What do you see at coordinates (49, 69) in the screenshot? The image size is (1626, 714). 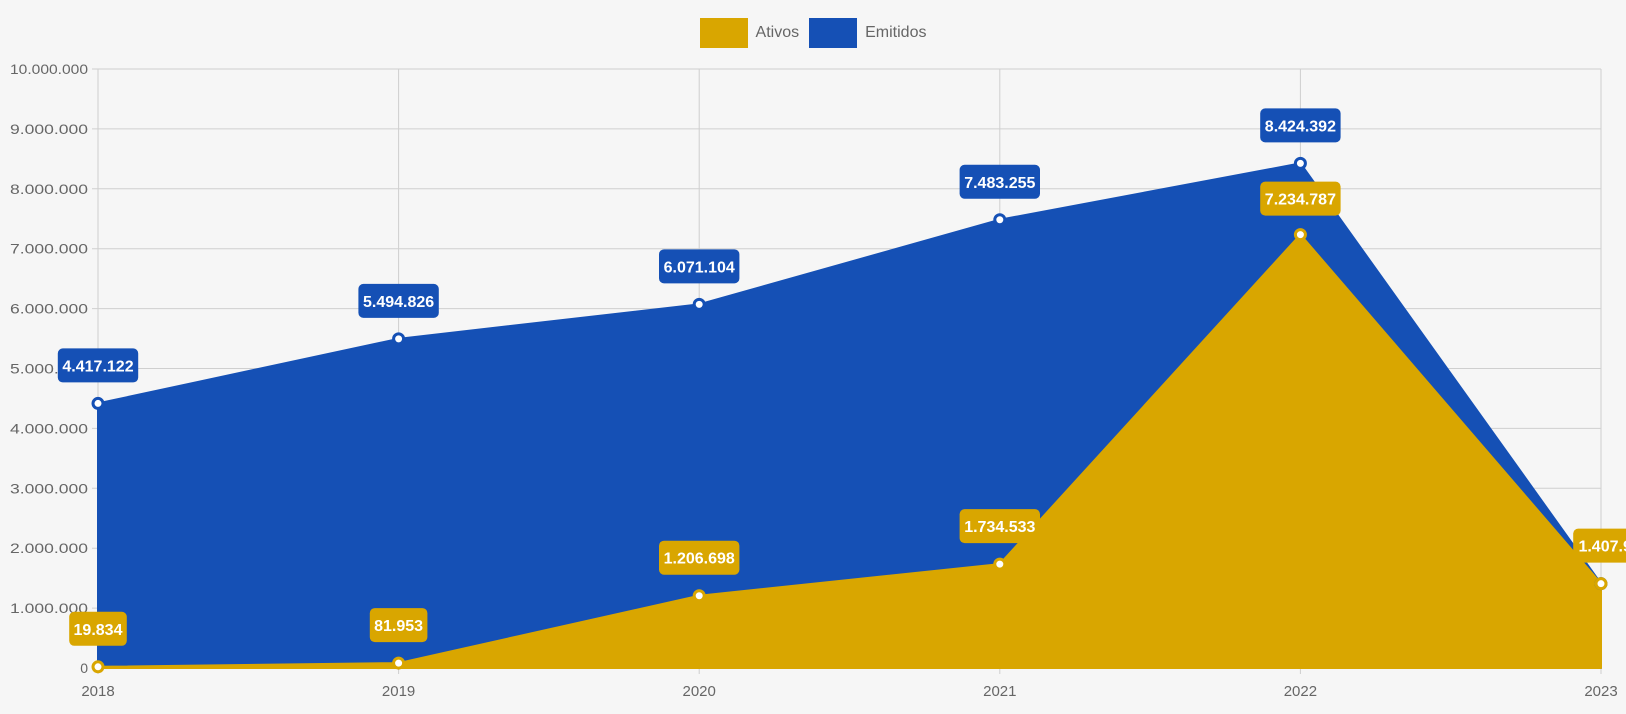 I see `y-tick-label: 10.000.000` at bounding box center [49, 69].